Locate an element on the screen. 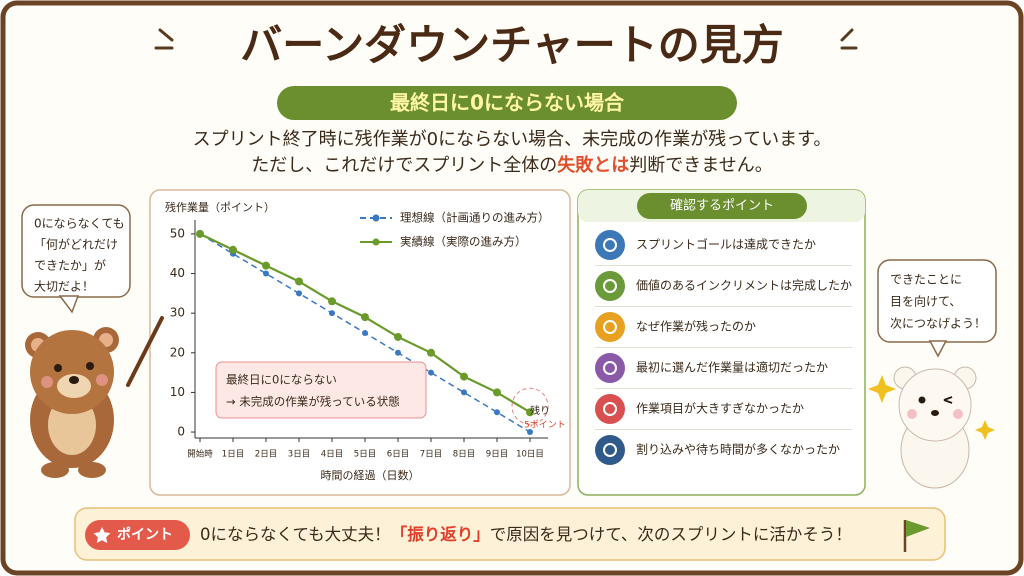 The width and height of the screenshot is (1024, 576). y-tick-label: 40 is located at coordinates (177, 273).